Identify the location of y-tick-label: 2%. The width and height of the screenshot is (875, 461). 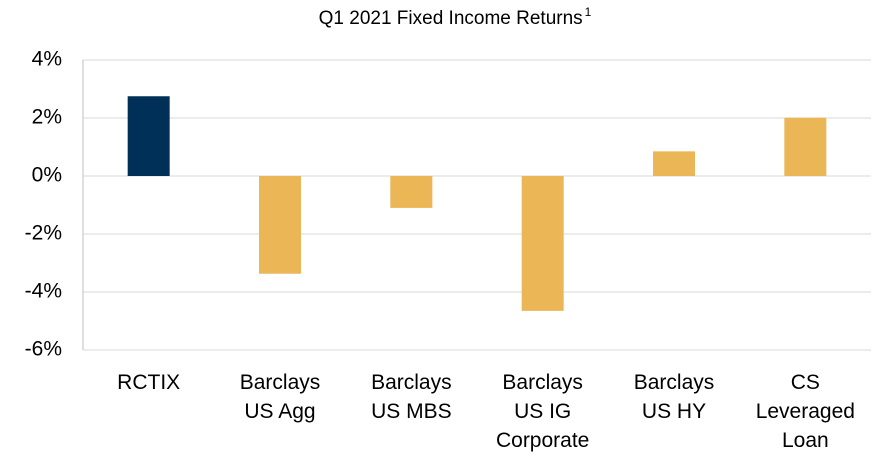
(47, 117).